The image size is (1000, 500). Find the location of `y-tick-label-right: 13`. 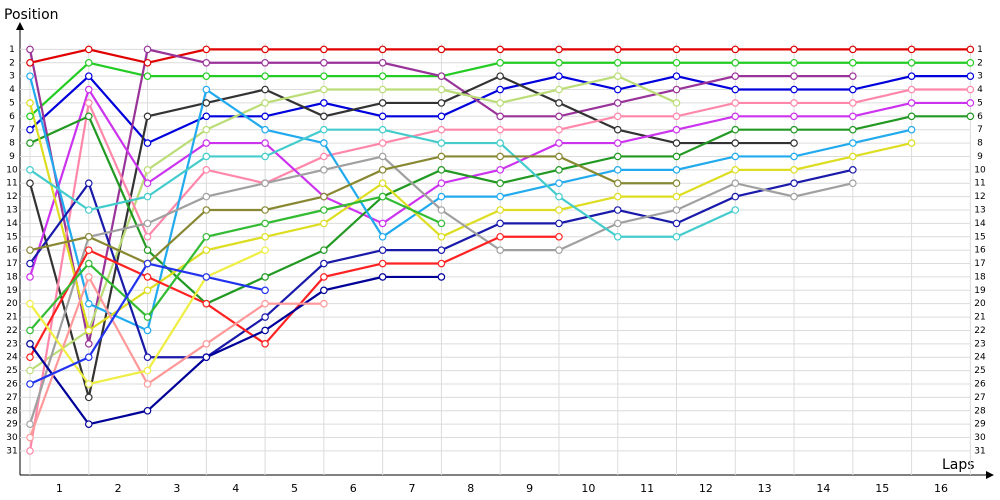

y-tick-label-right: 13 is located at coordinates (979, 210).